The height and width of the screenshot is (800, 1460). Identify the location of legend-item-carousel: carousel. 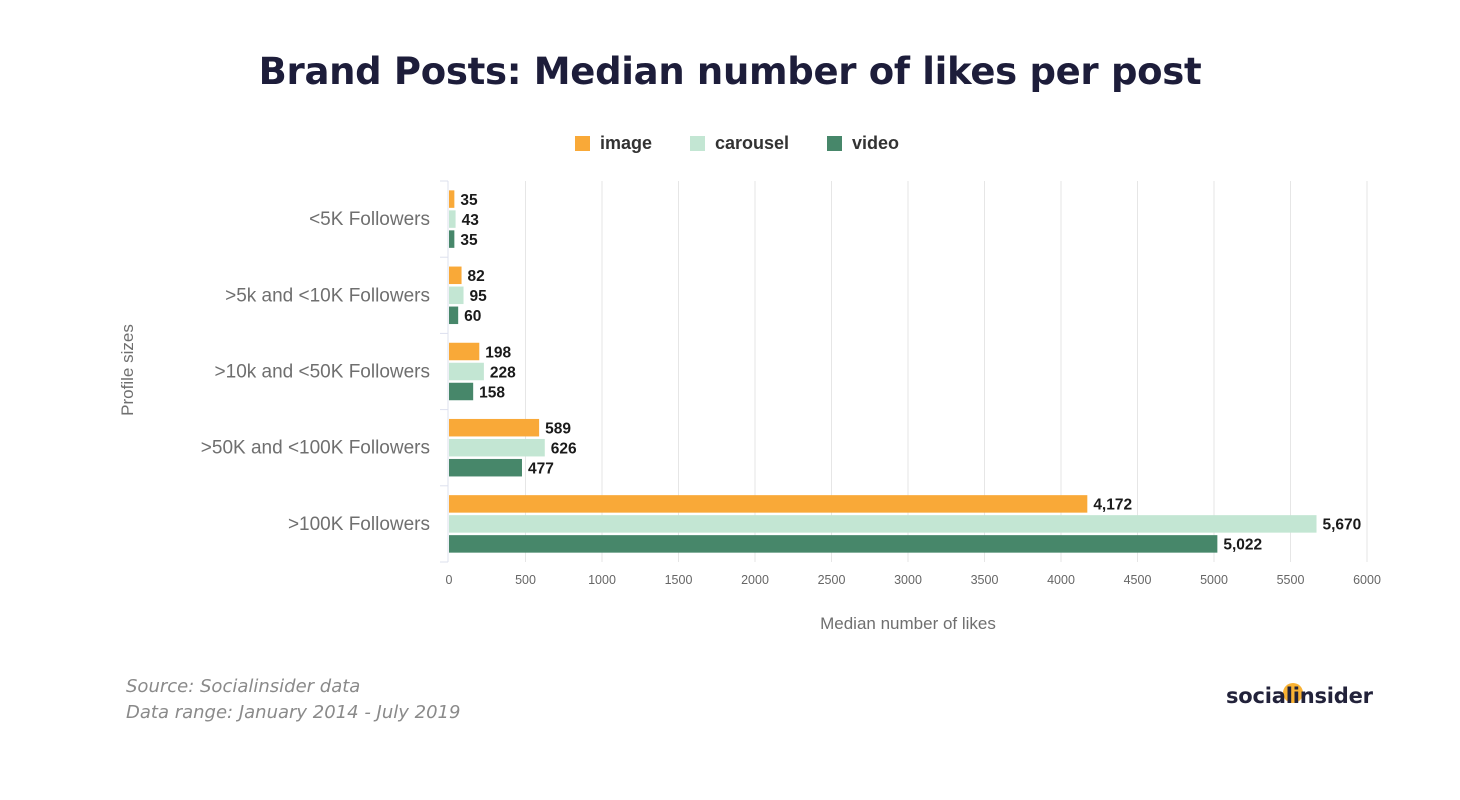
(739, 143).